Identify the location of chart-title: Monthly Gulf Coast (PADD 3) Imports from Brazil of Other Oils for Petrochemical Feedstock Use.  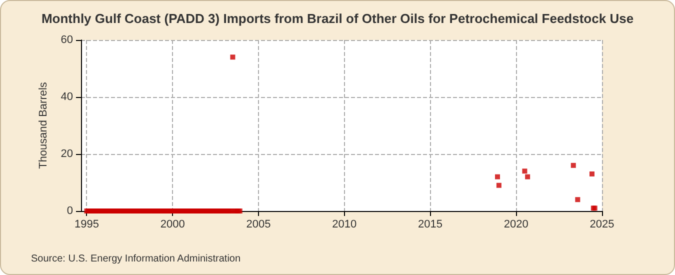
(337, 18).